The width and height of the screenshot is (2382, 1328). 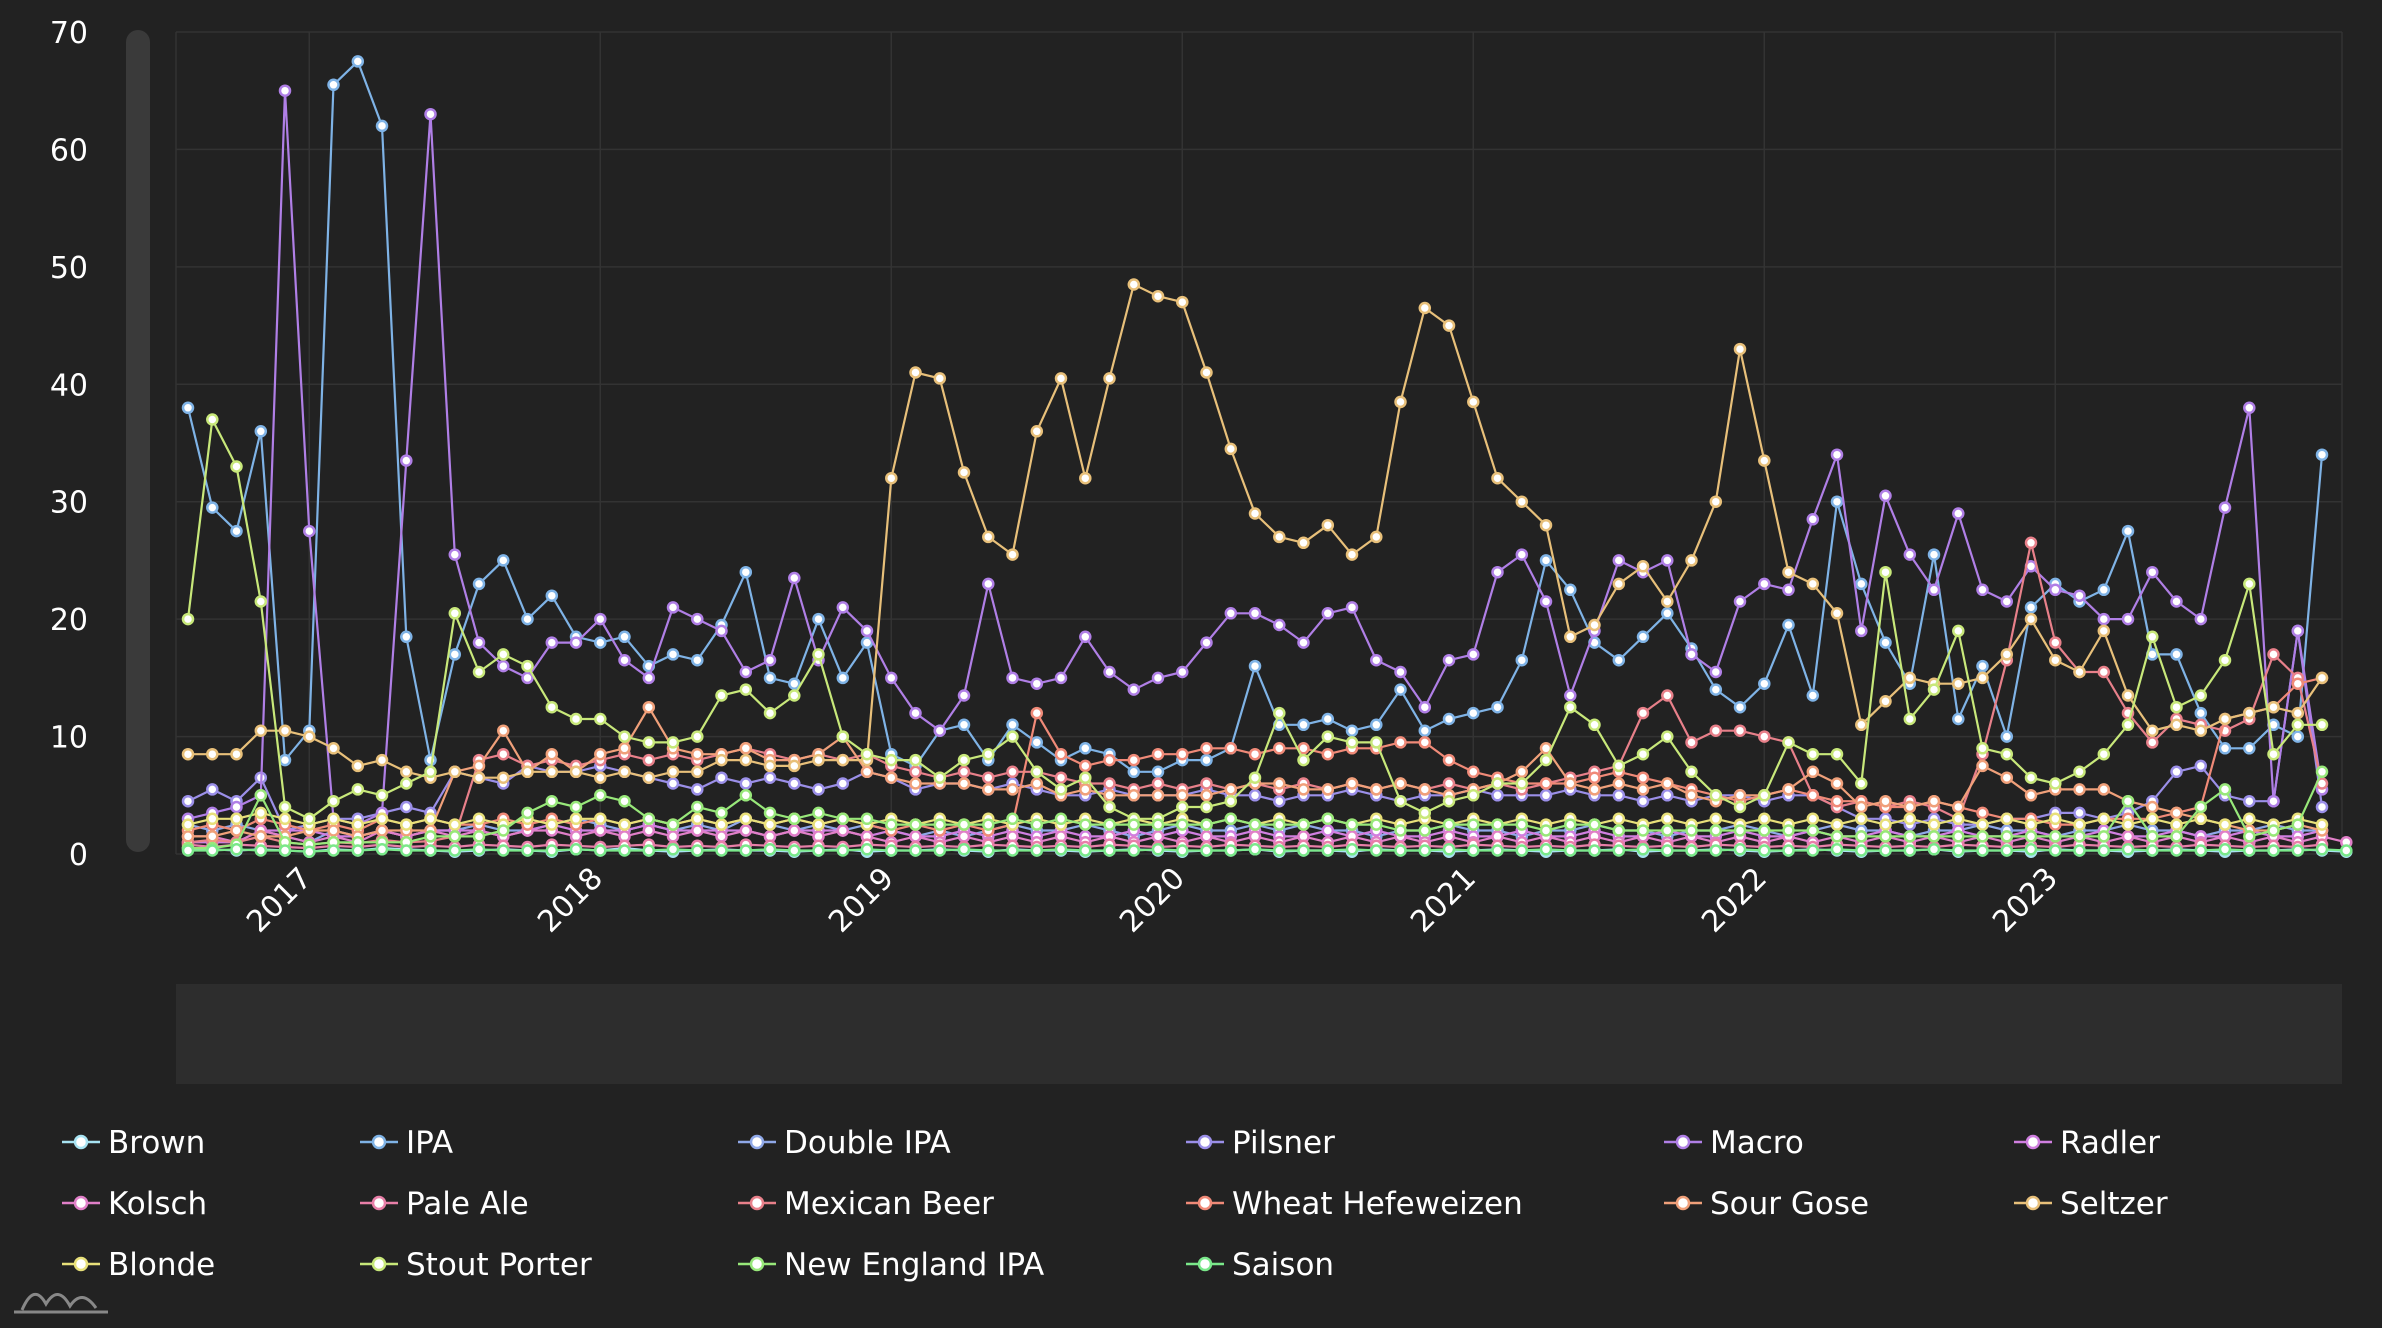 I want to click on range-navigator, so click(x=1259, y=1034).